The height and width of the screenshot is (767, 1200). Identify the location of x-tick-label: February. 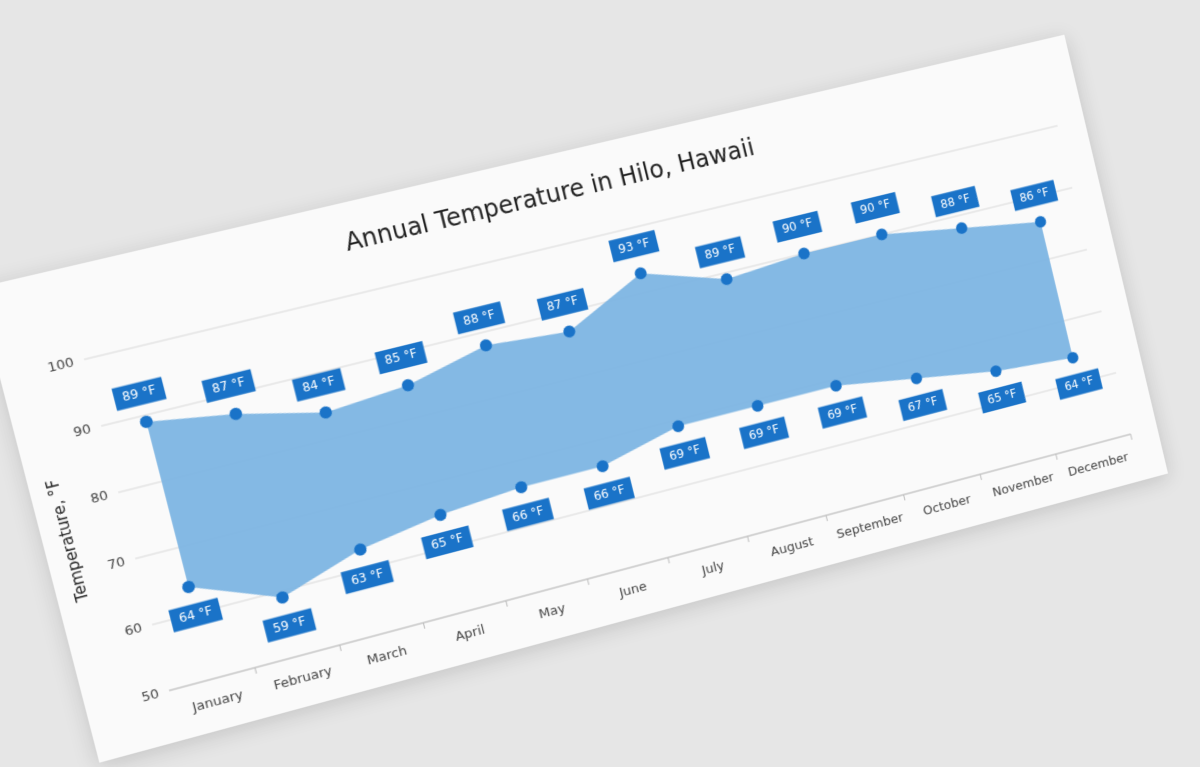
(303, 678).